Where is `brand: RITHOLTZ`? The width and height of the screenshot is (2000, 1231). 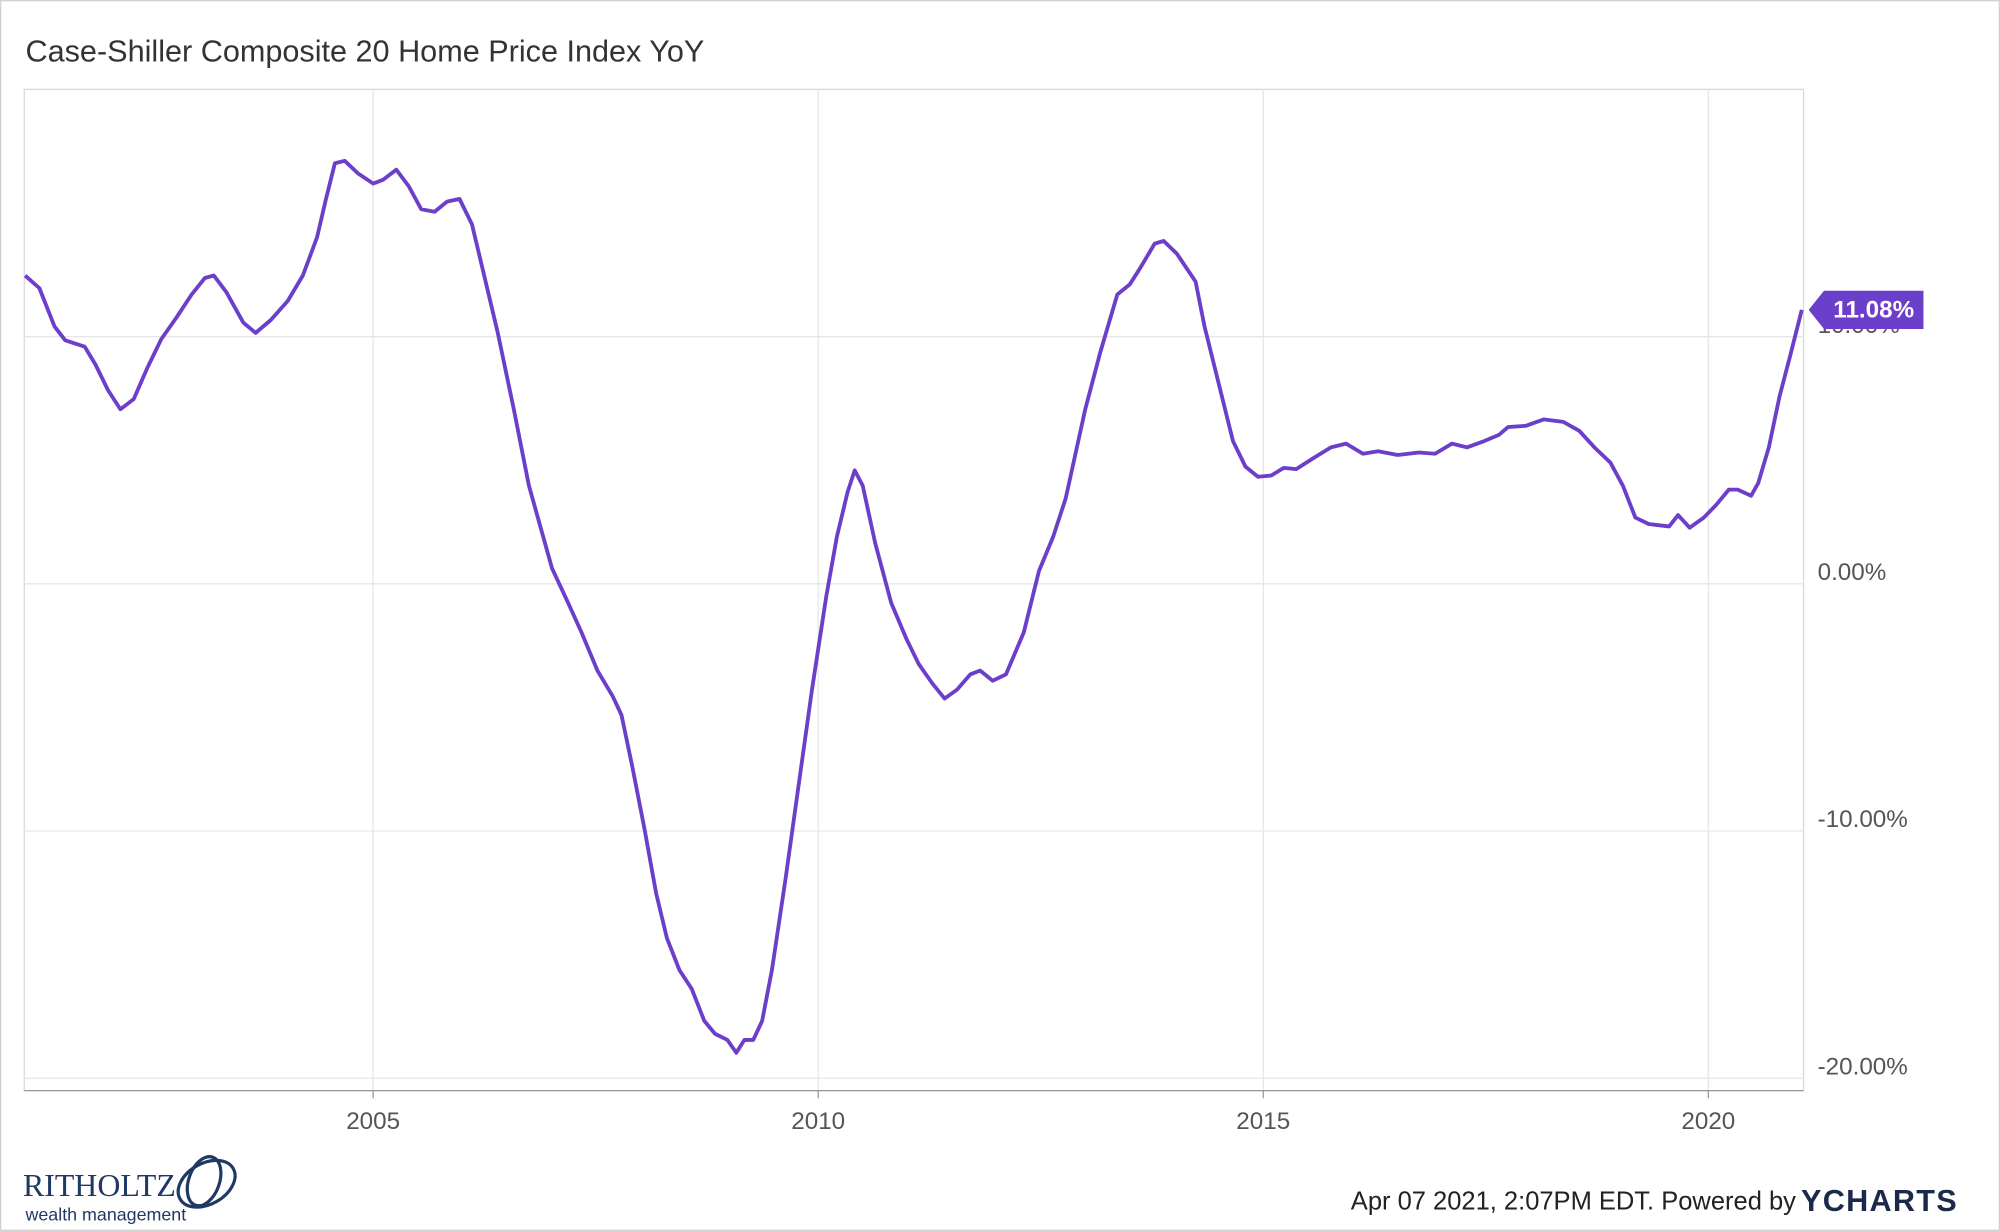 brand: RITHOLTZ is located at coordinates (99, 1185).